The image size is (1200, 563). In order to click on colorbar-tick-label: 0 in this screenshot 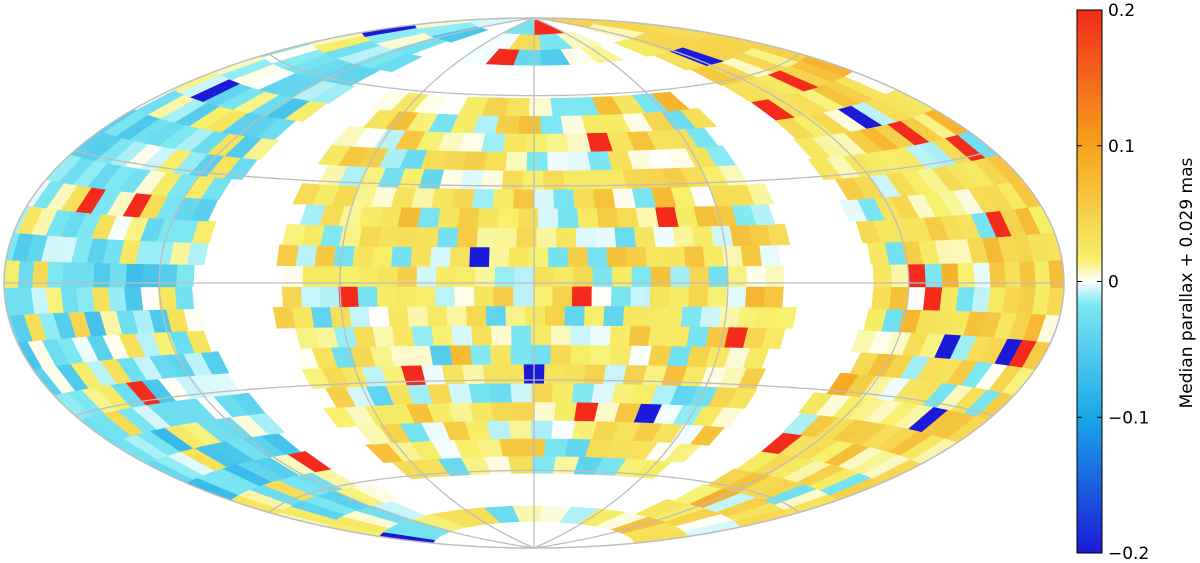, I will do `click(1113, 283)`.